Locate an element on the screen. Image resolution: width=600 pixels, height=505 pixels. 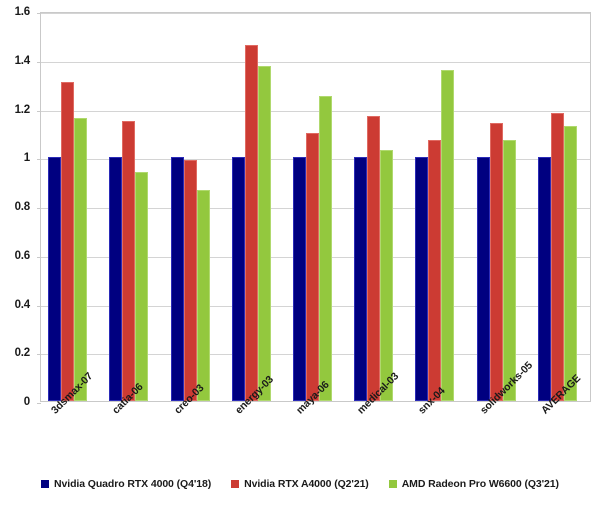
y-tick-label: 1.6 is located at coordinates (22, 12).